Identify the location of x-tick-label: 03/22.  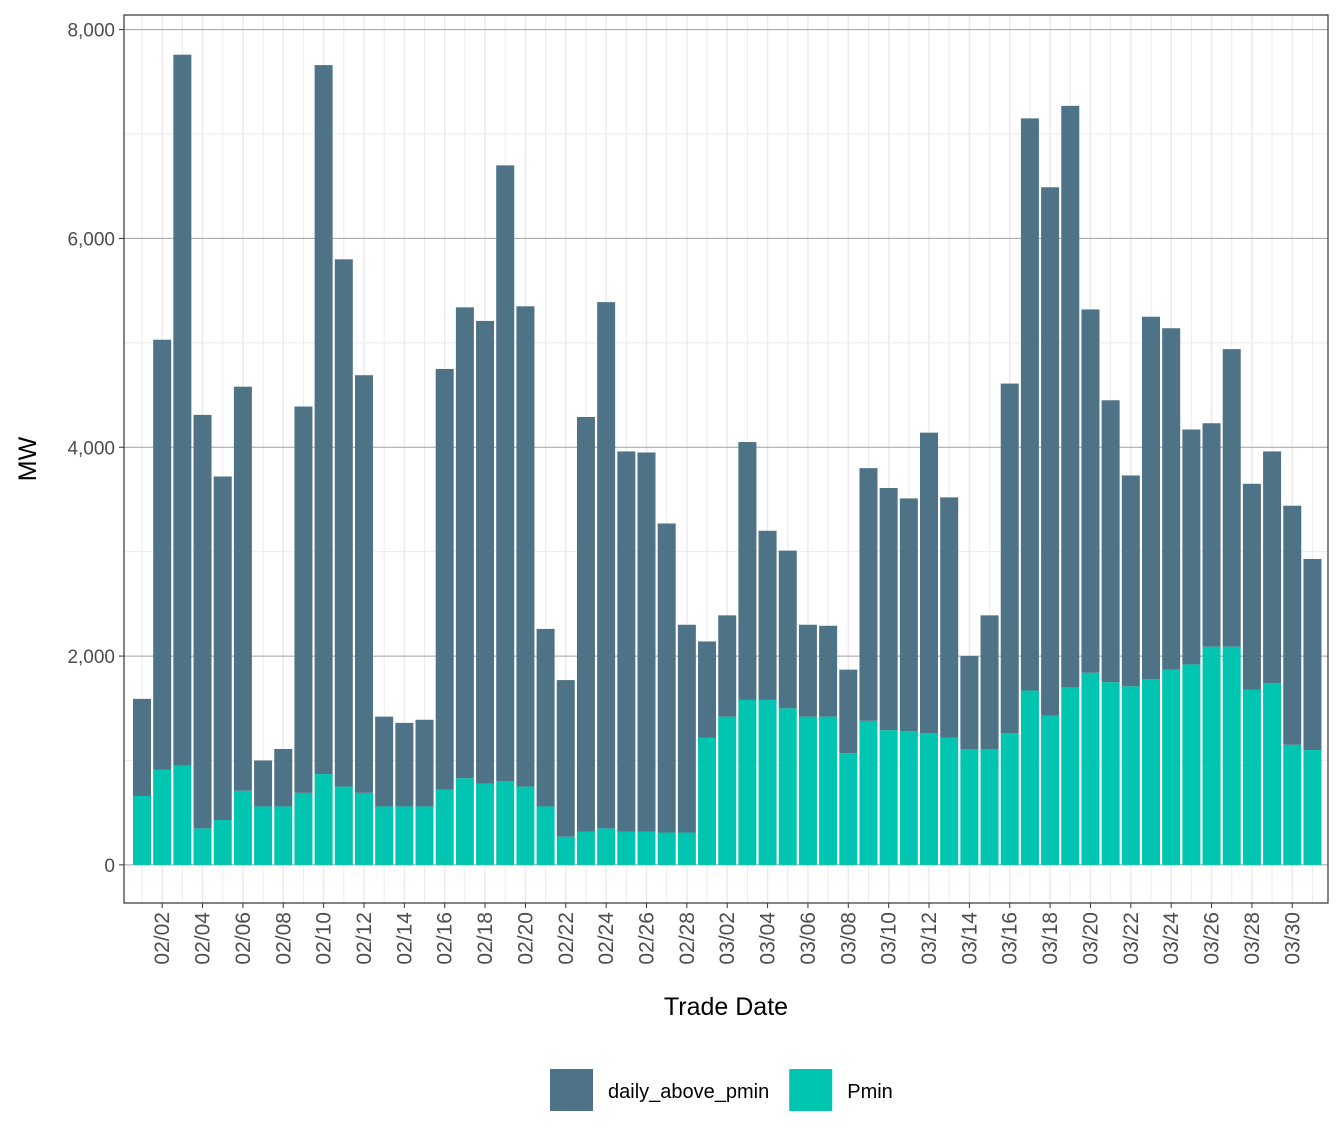
(1131, 938).